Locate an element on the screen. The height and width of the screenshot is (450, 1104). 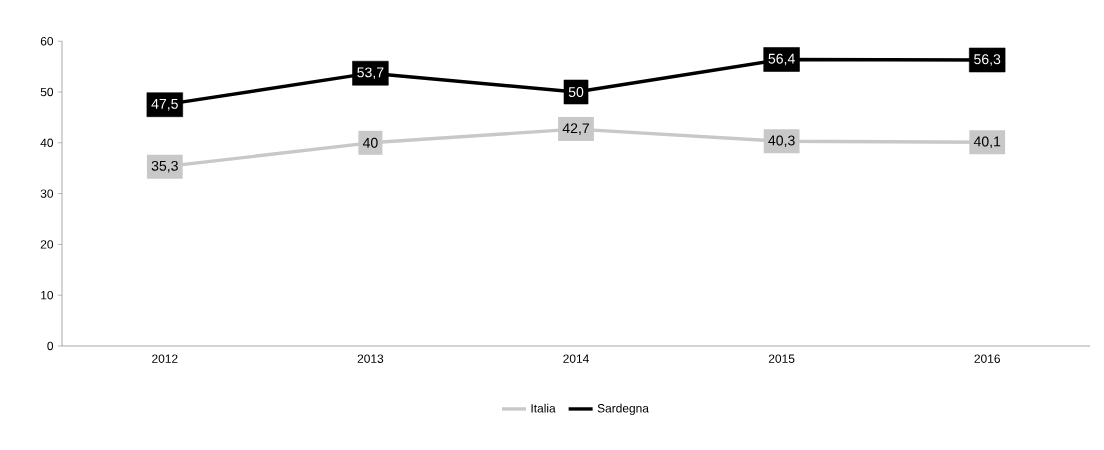
y-tick-label: 20 is located at coordinates (47, 244).